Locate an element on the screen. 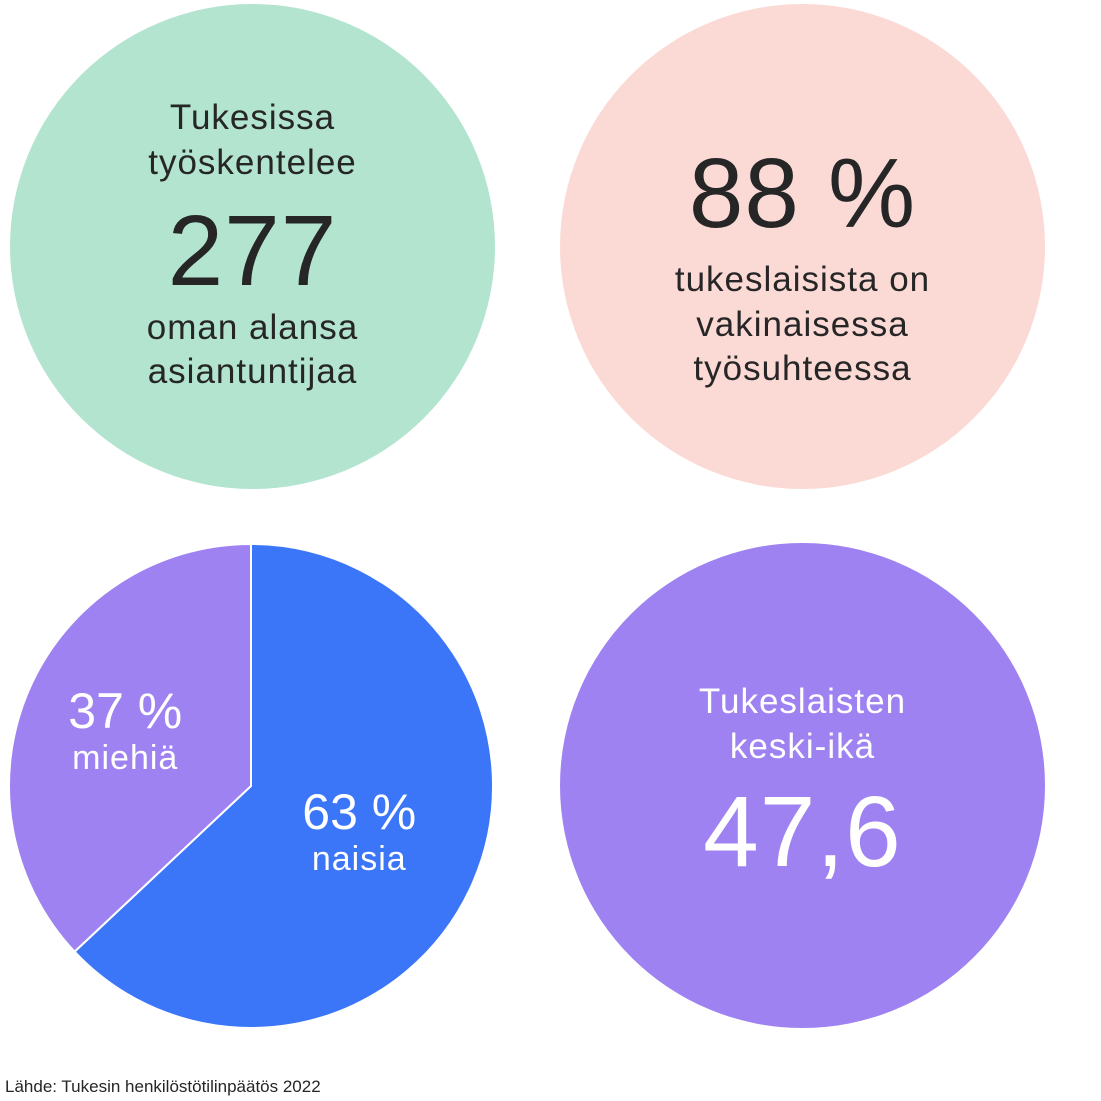 The image size is (1101, 1101). employees-line2: työskentelee is located at coordinates (252, 162).